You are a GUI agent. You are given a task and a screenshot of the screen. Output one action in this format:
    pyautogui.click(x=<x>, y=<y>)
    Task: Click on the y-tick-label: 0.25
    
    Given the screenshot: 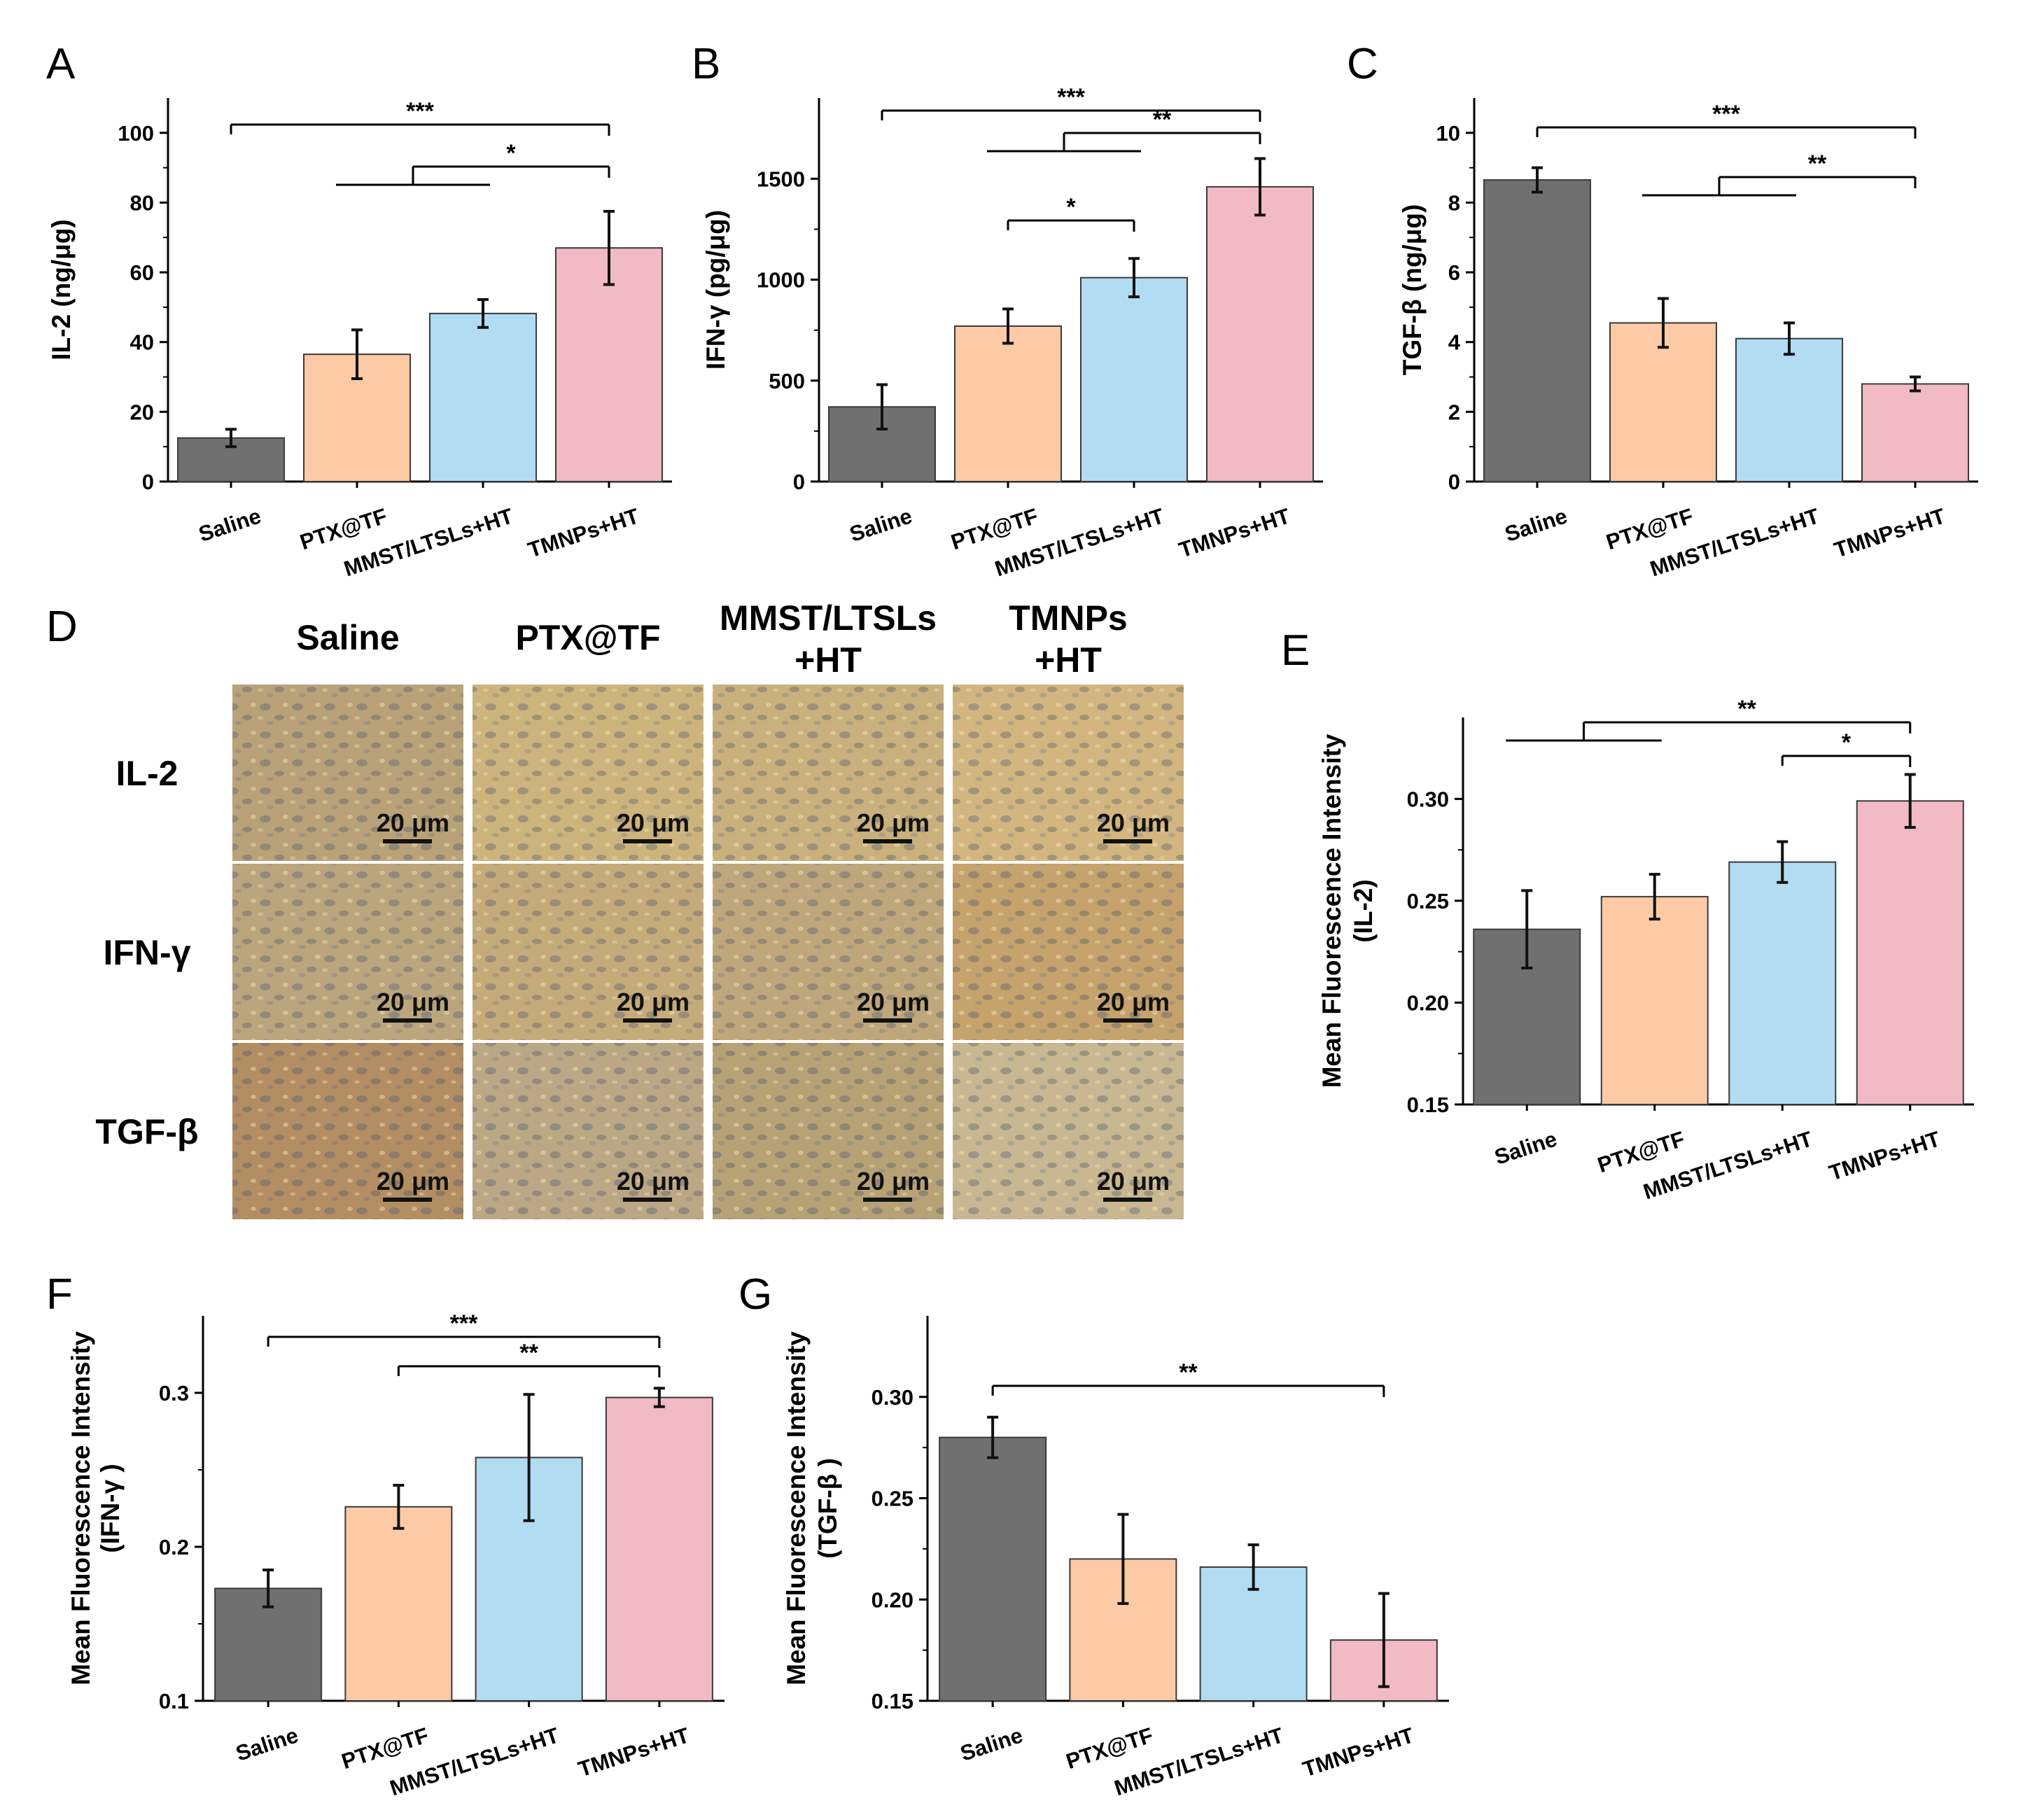 What is the action you would take?
    pyautogui.click(x=892, y=1499)
    